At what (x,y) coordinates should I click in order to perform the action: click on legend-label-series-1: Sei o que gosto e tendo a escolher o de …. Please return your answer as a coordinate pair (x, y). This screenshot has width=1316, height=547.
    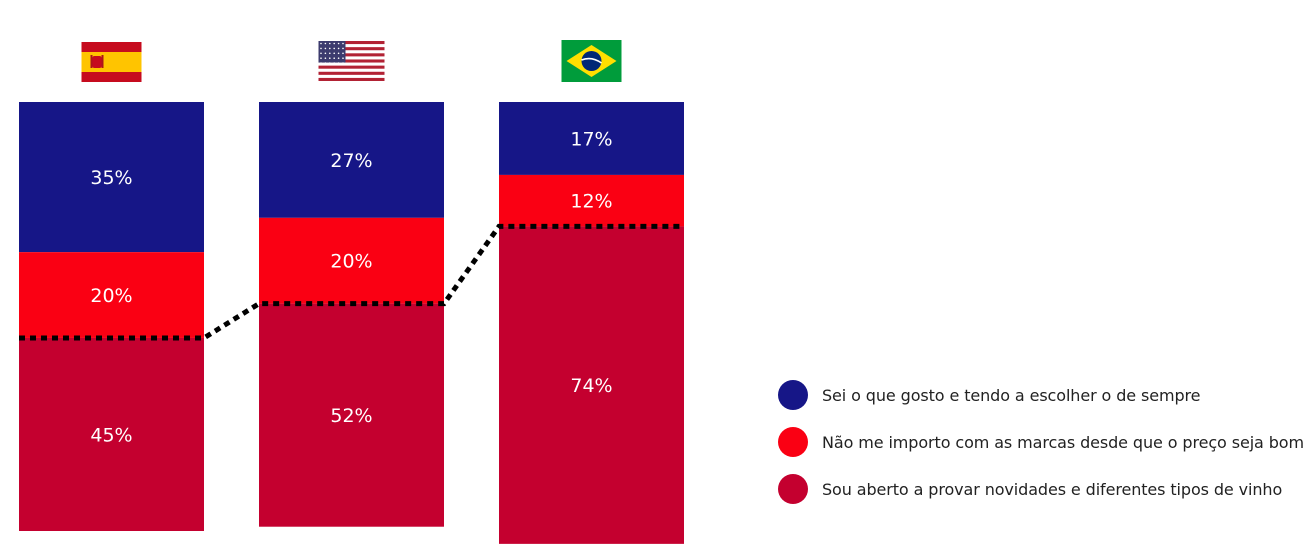
    Looking at the image, I should click on (1011, 395).